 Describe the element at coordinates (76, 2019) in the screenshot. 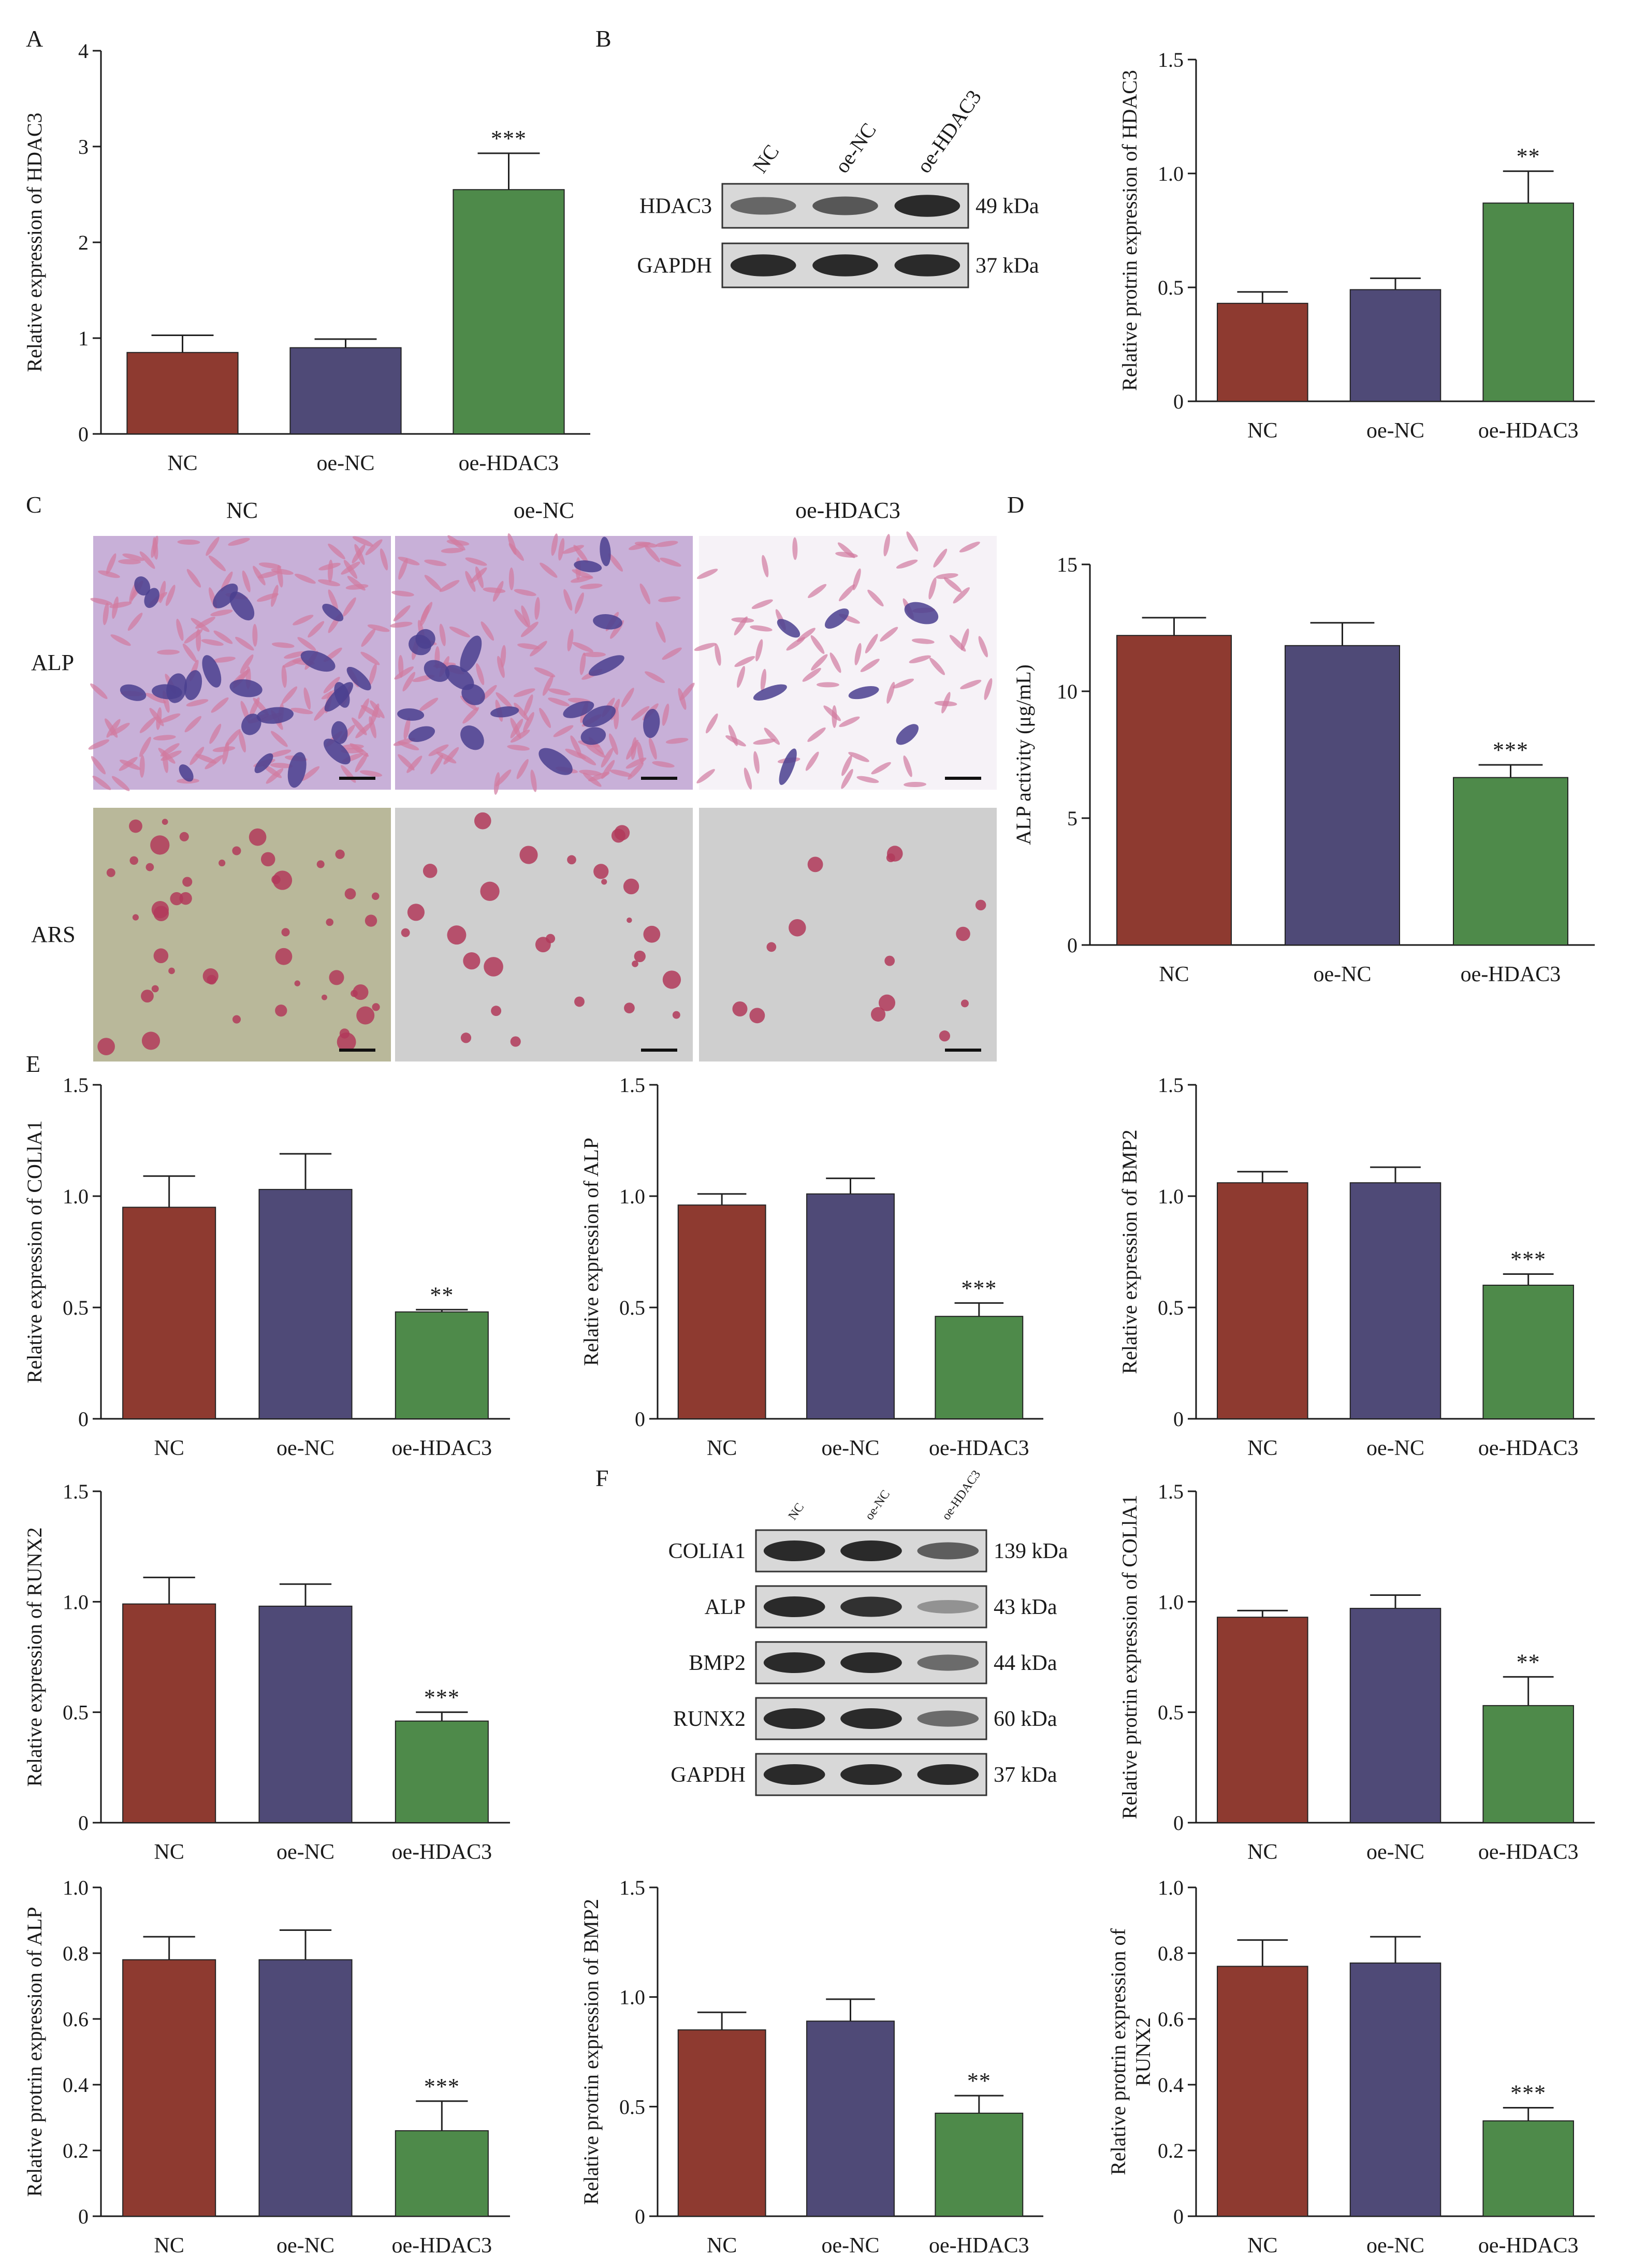

I see `y-tick-label: 0.6` at that location.